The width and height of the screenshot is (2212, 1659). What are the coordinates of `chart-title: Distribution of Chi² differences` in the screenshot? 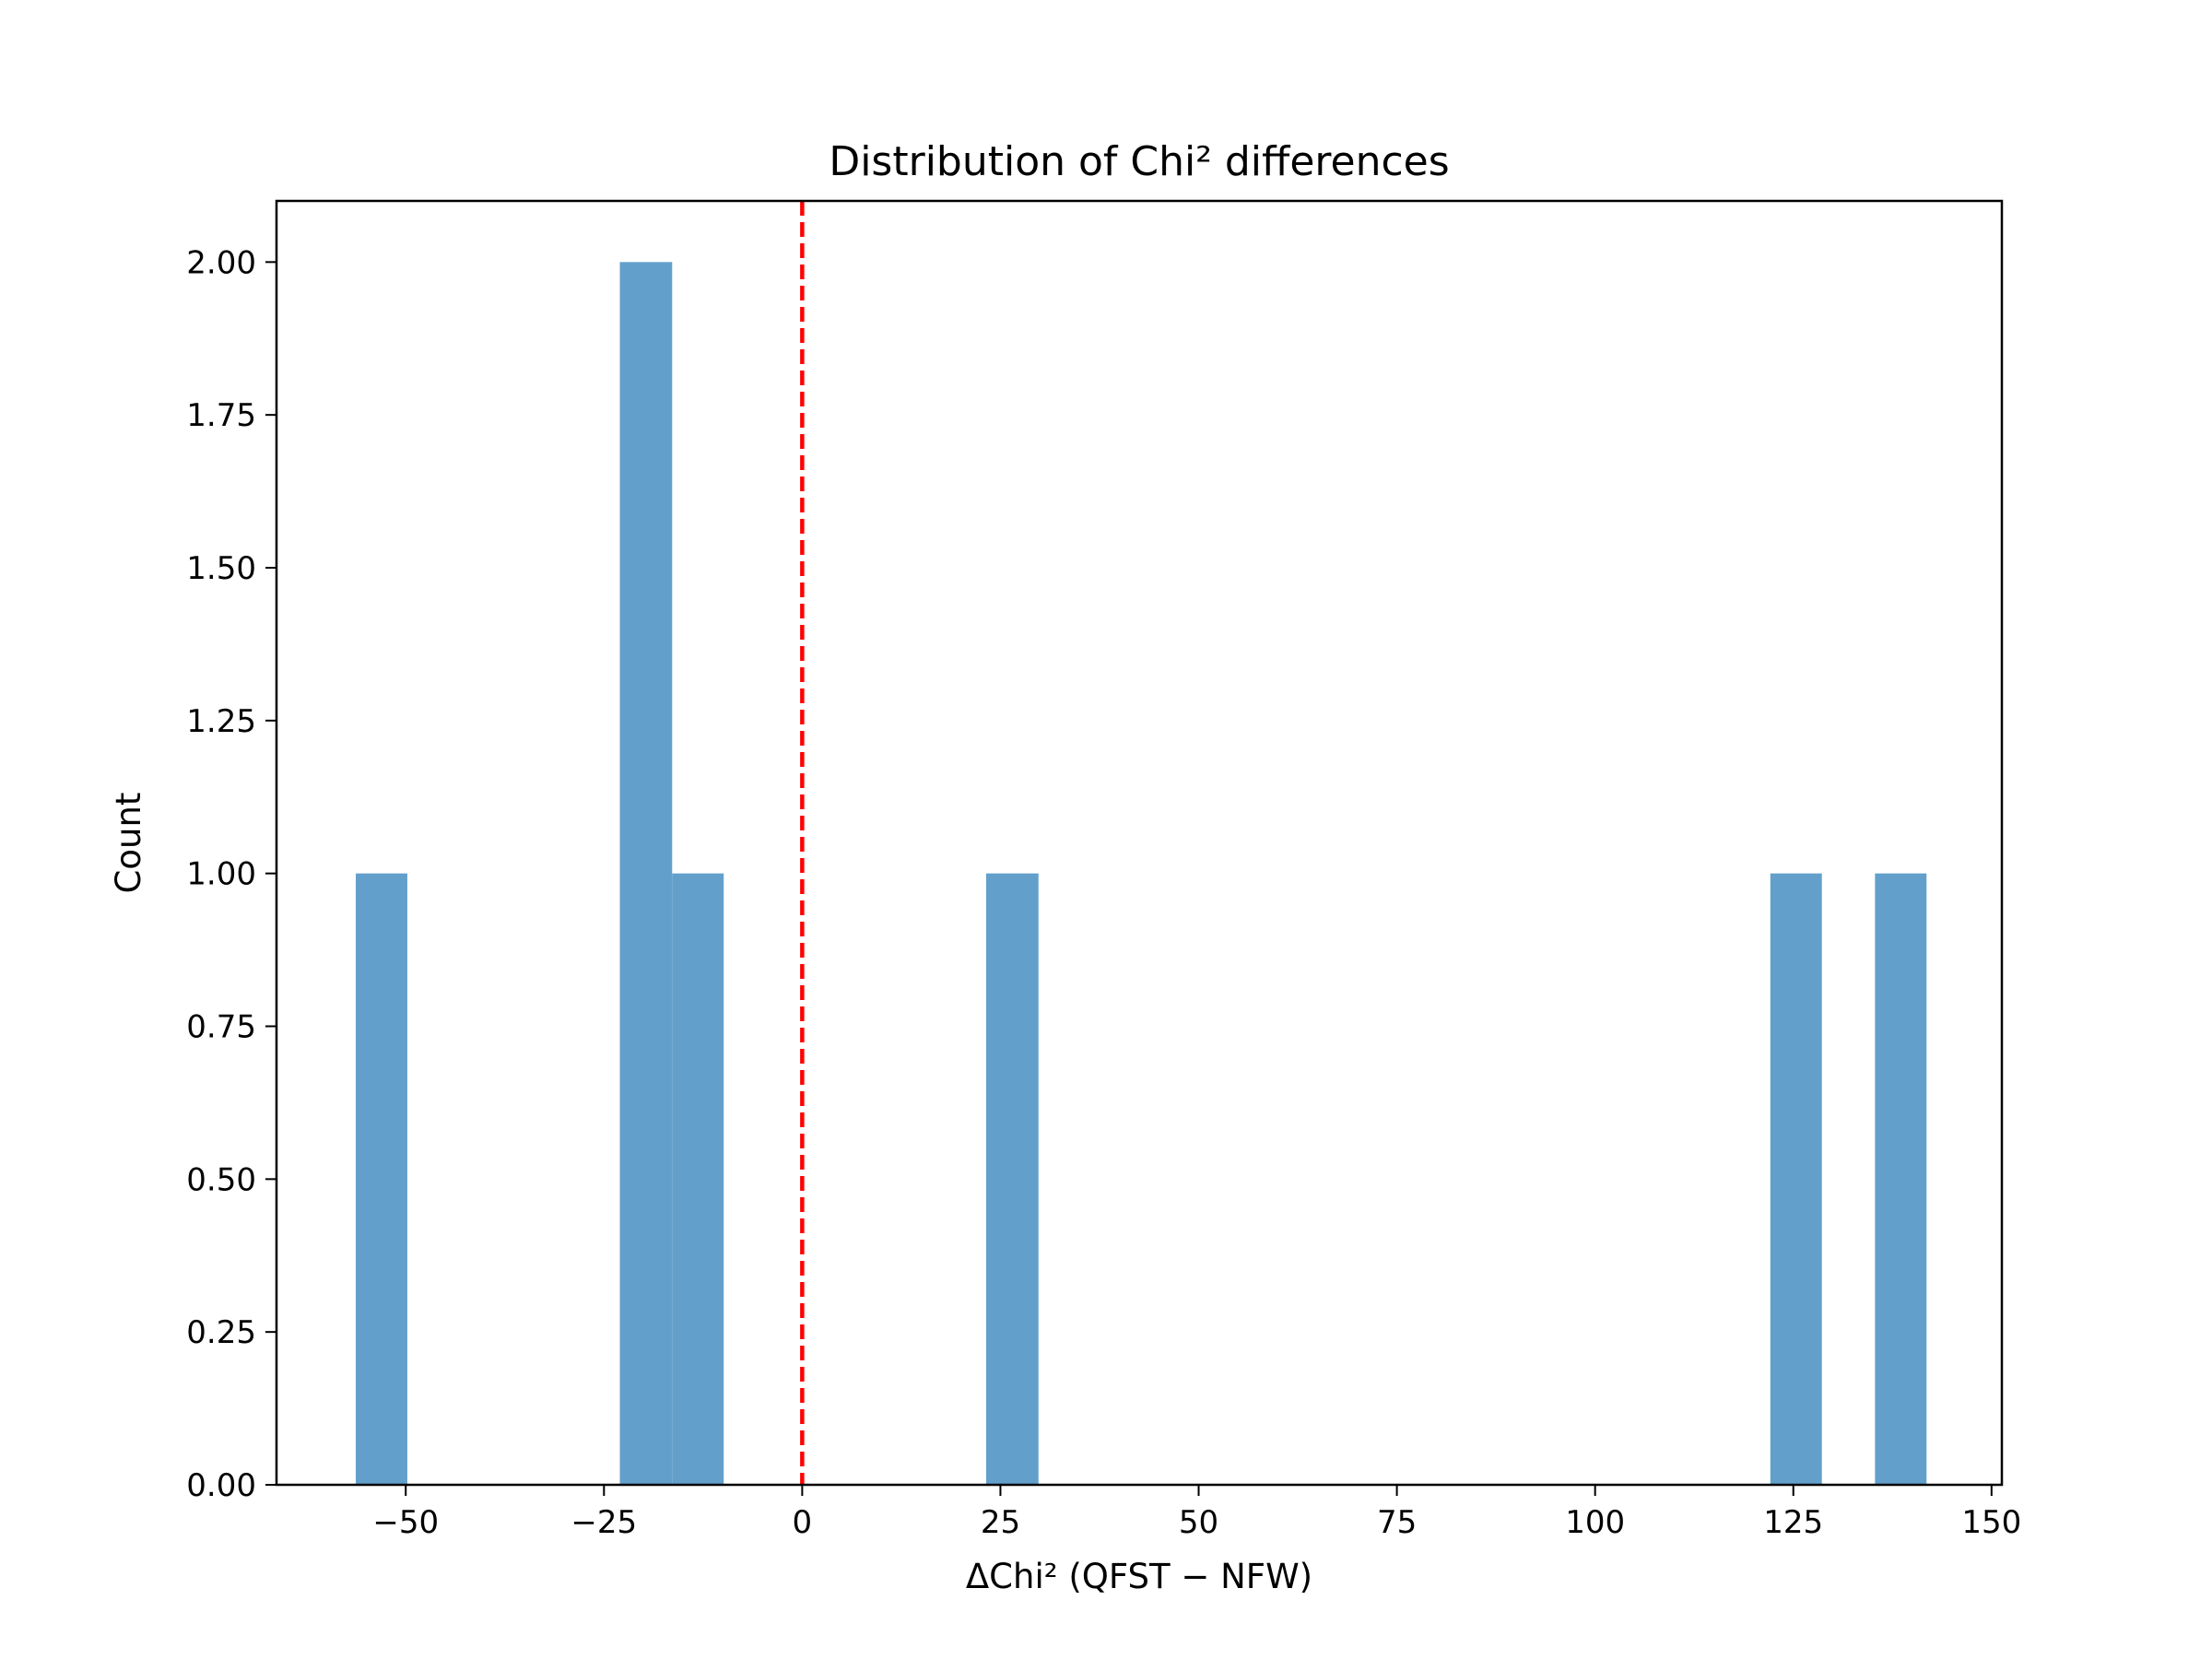 It's located at (1139, 161).